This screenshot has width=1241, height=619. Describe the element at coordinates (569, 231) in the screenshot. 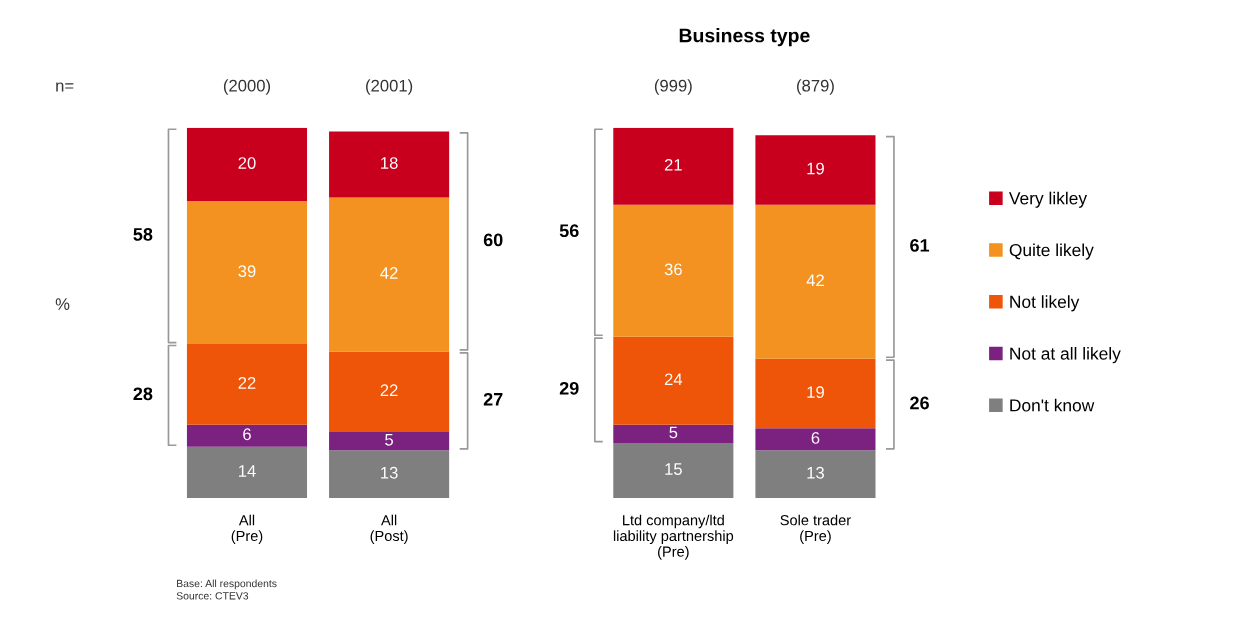

I see `annotation: 56` at that location.